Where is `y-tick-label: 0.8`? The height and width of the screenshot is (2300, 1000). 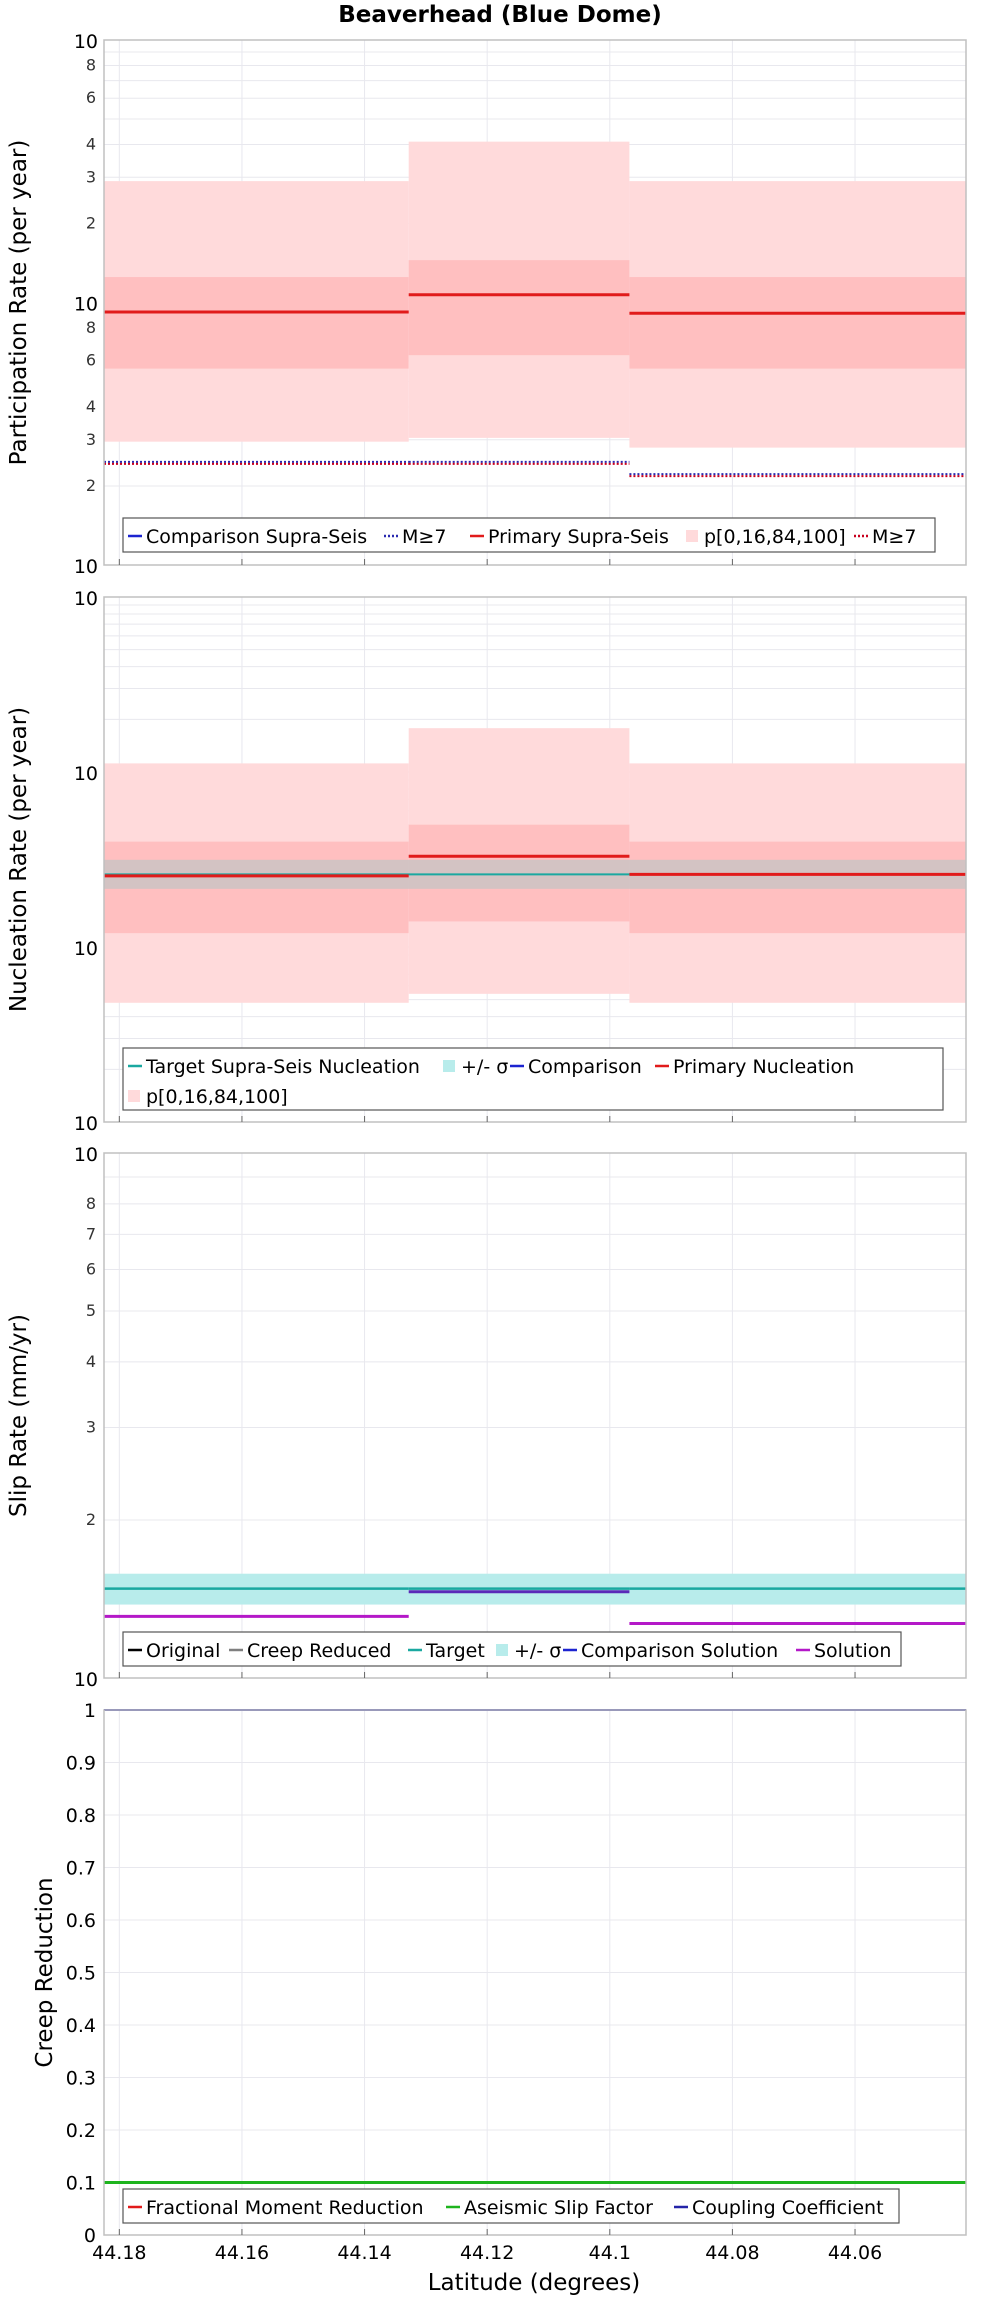 y-tick-label: 0.8 is located at coordinates (81, 1816).